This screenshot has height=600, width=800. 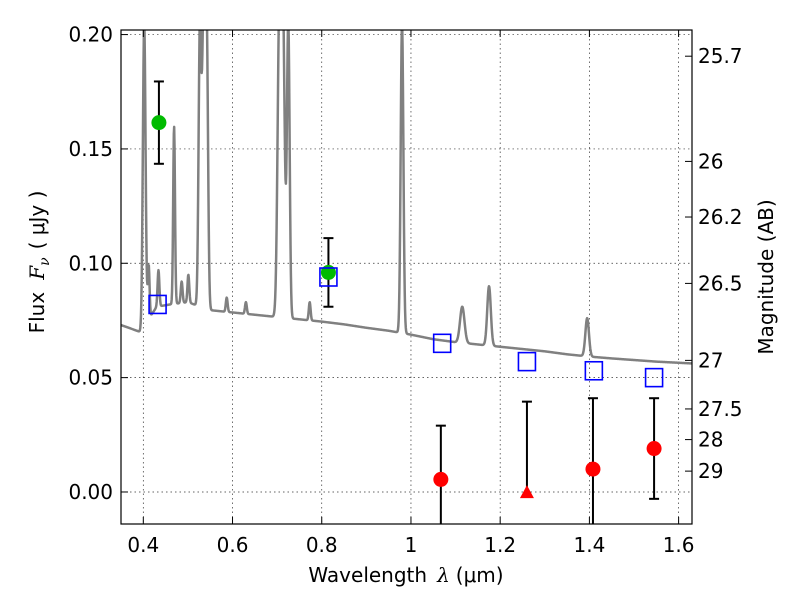 I want to click on x-tick-label: 1, so click(x=411, y=545).